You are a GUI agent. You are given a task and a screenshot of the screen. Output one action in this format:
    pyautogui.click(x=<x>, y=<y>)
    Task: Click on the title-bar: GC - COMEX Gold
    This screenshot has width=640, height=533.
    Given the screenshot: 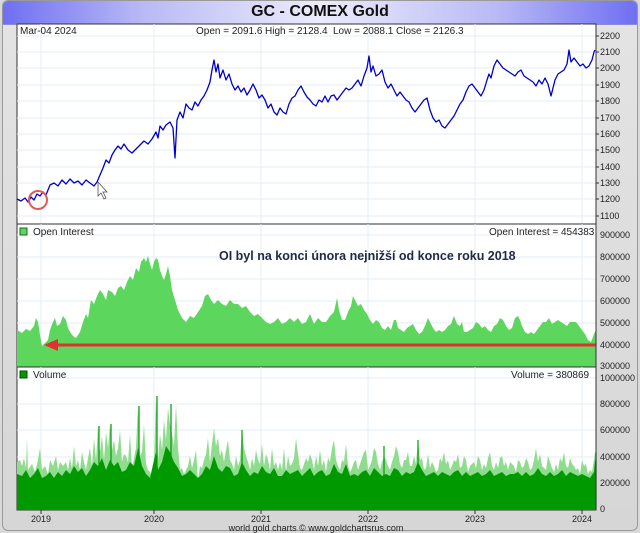 What is the action you would take?
    pyautogui.click(x=320, y=13)
    